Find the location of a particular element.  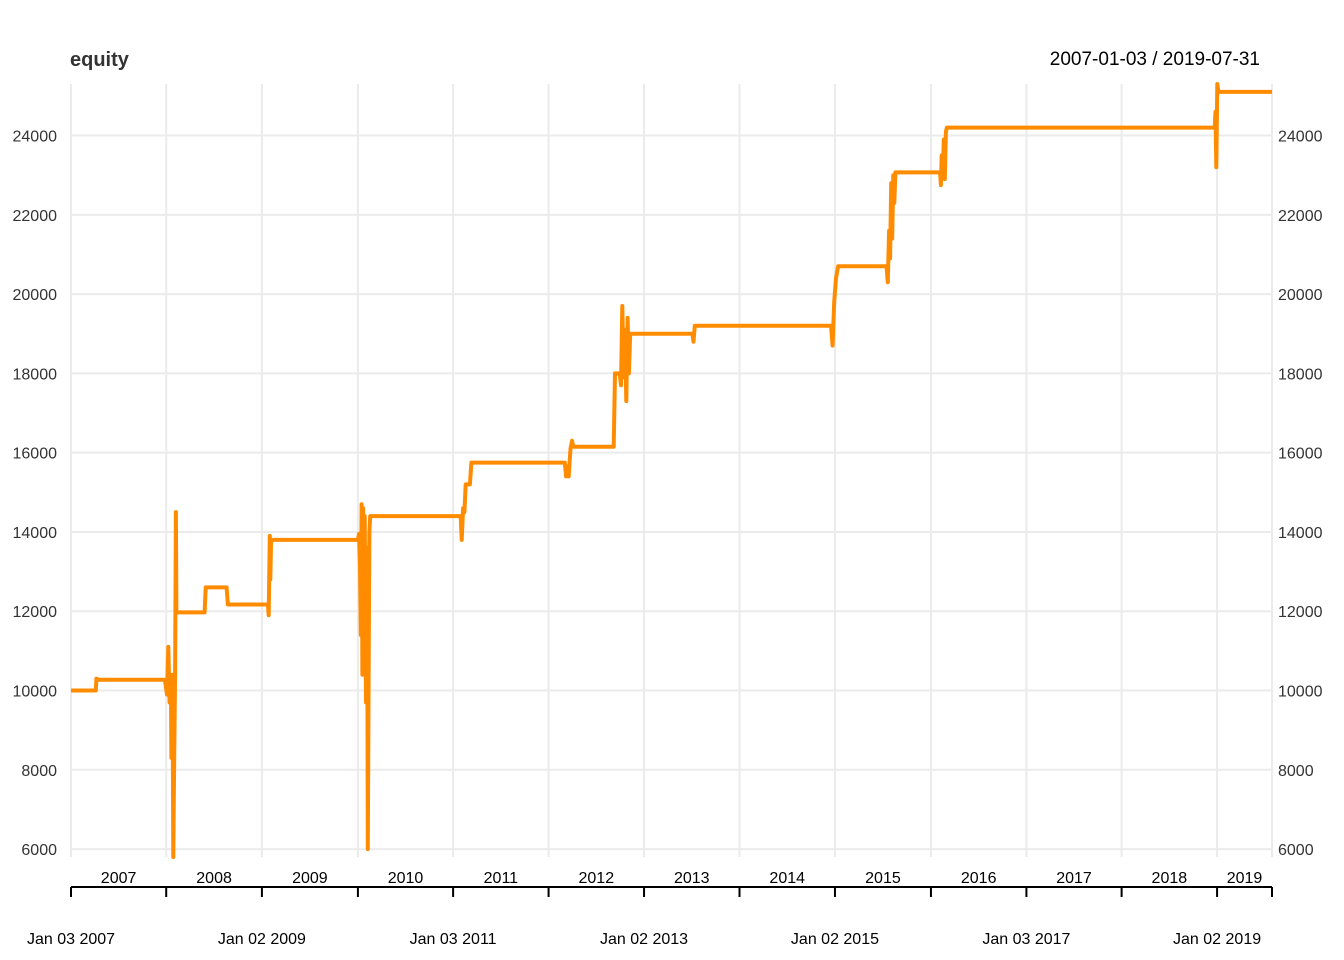

y-tick-label-left: 18000 is located at coordinates (35, 374).